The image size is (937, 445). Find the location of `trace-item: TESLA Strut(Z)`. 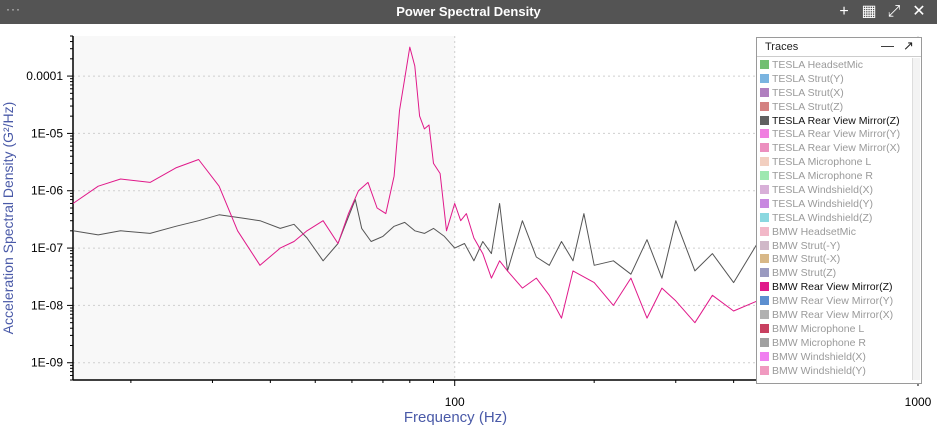

trace-item: TESLA Strut(Z) is located at coordinates (834, 107).